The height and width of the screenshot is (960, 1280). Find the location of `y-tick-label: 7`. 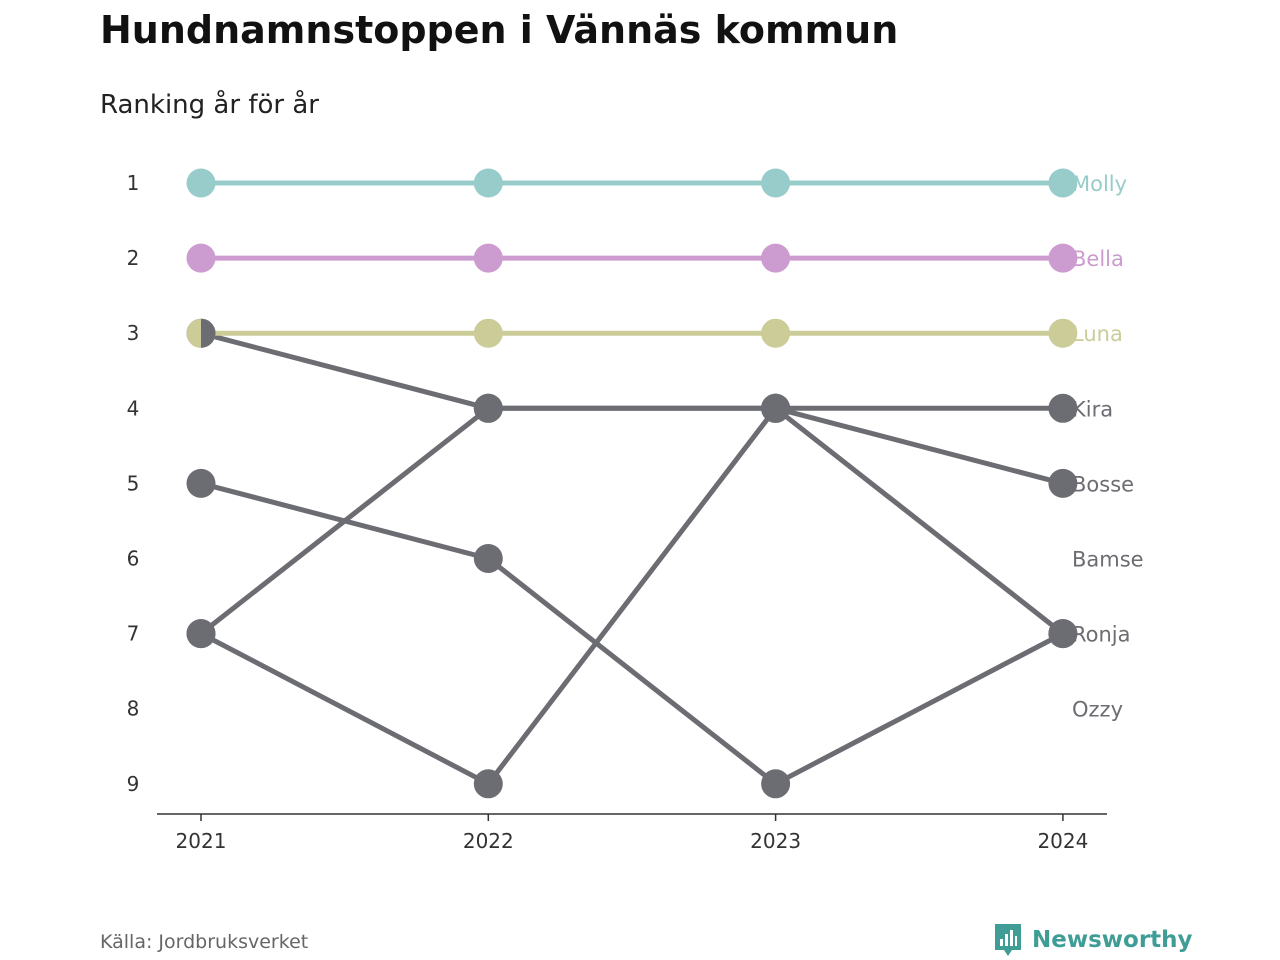

y-tick-label: 7 is located at coordinates (133, 634).